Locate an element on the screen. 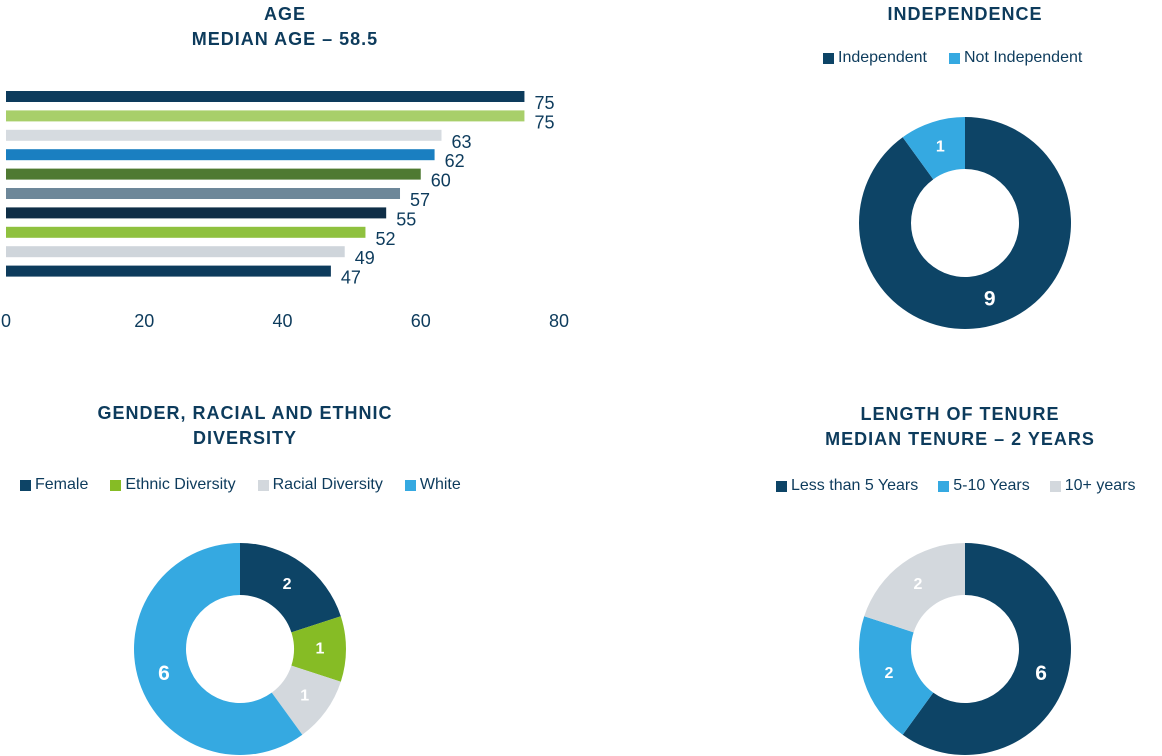 The height and width of the screenshot is (756, 1162). legend-item-3: White is located at coordinates (432, 485).